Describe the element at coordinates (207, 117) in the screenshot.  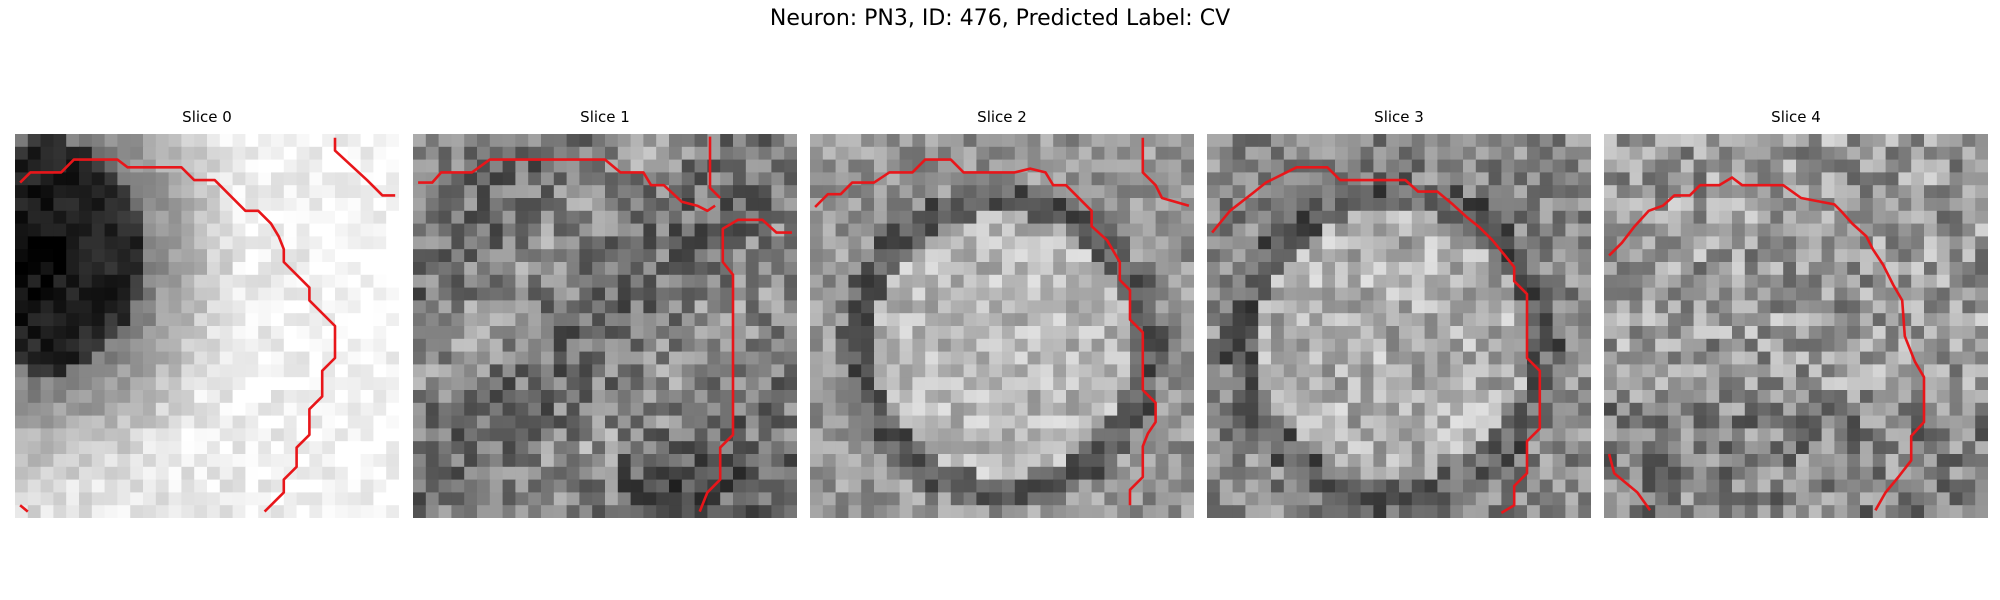
I see `slice-title: Slice 0` at that location.